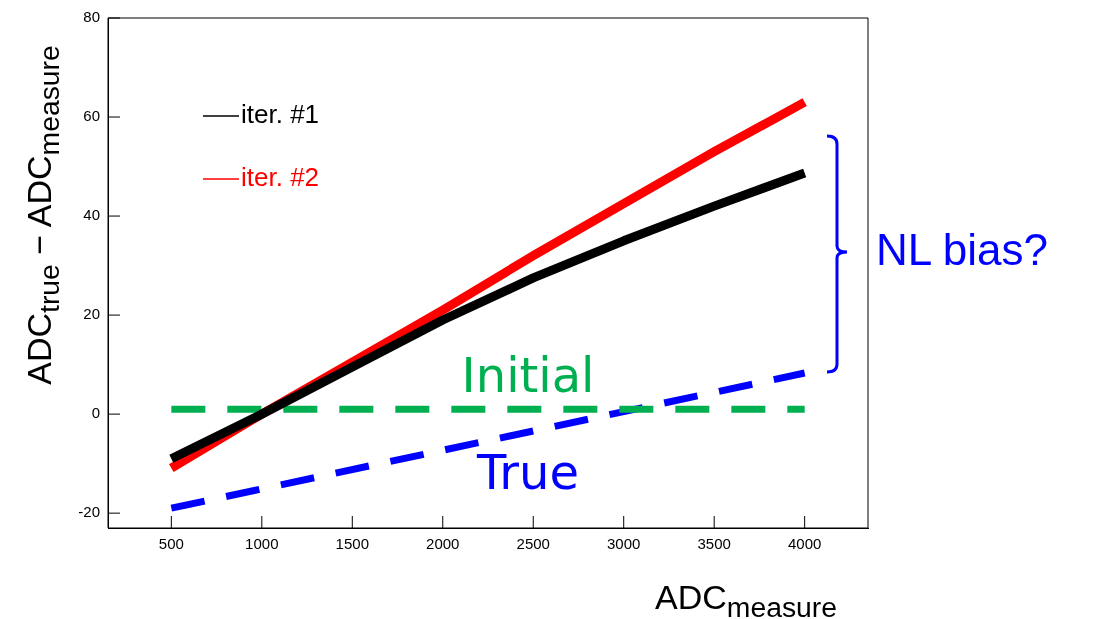 Image resolution: width=1094 pixels, height=619 pixels. Describe the element at coordinates (280, 177) in the screenshot. I see `legend-label: iter. #2` at that location.